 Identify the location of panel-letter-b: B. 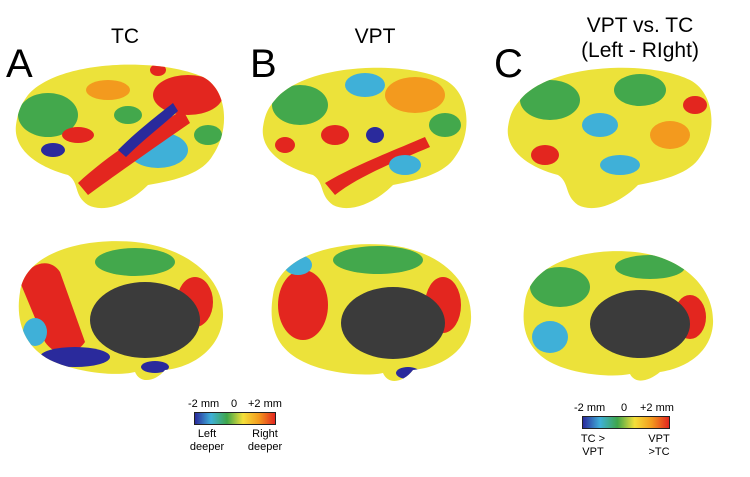
(263, 64).